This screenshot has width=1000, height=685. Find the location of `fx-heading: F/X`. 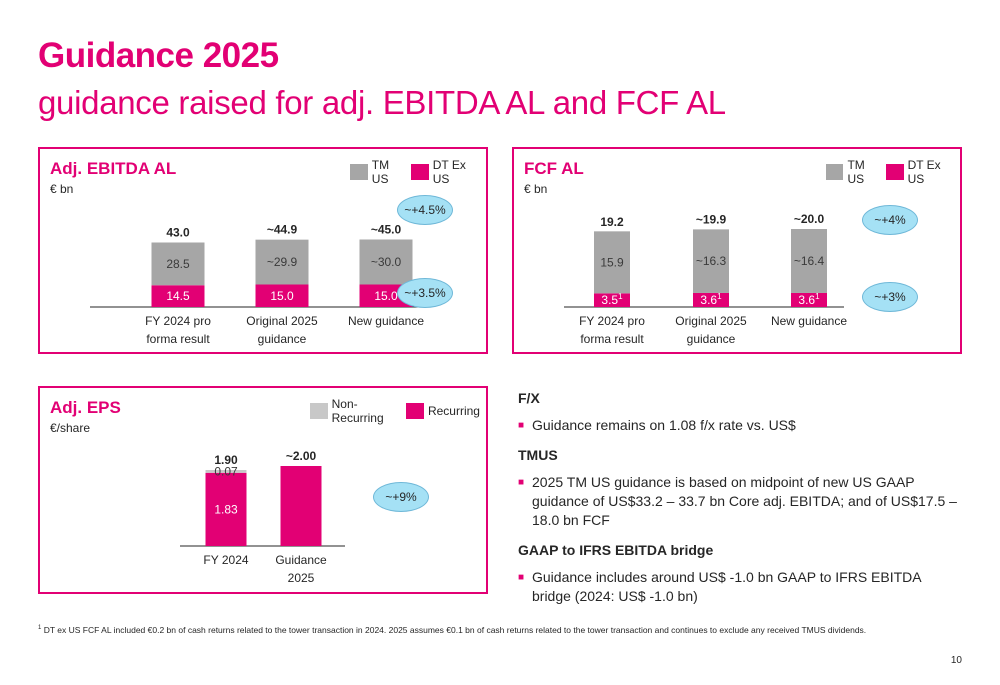

fx-heading: F/X is located at coordinates (529, 398).